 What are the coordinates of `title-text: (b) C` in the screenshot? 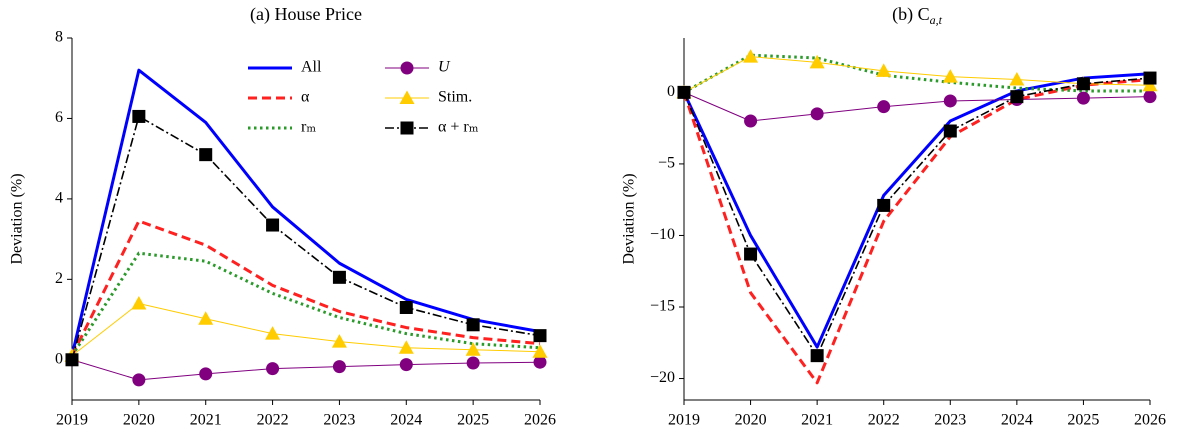 It's located at (911, 14).